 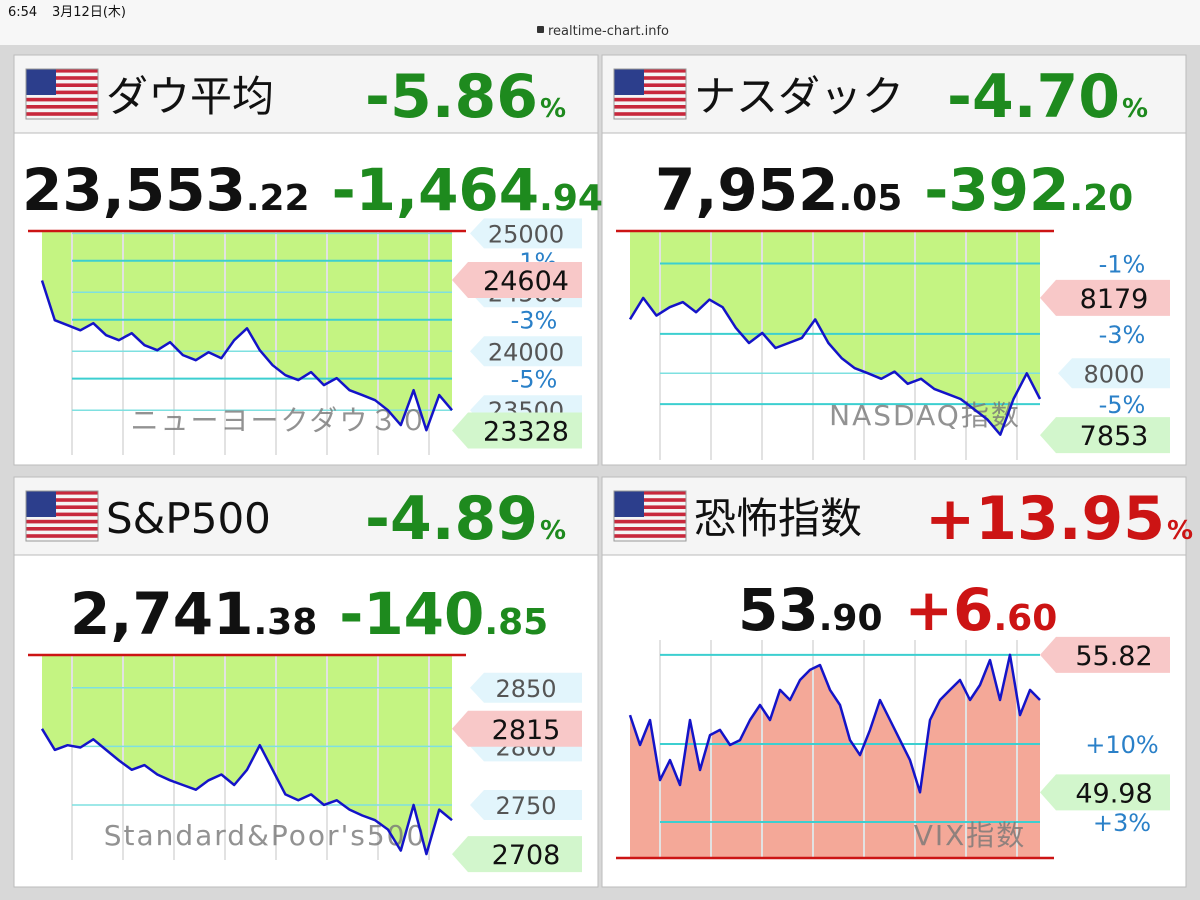 I want to click on high-label: 55.82, so click(x=1113, y=656).